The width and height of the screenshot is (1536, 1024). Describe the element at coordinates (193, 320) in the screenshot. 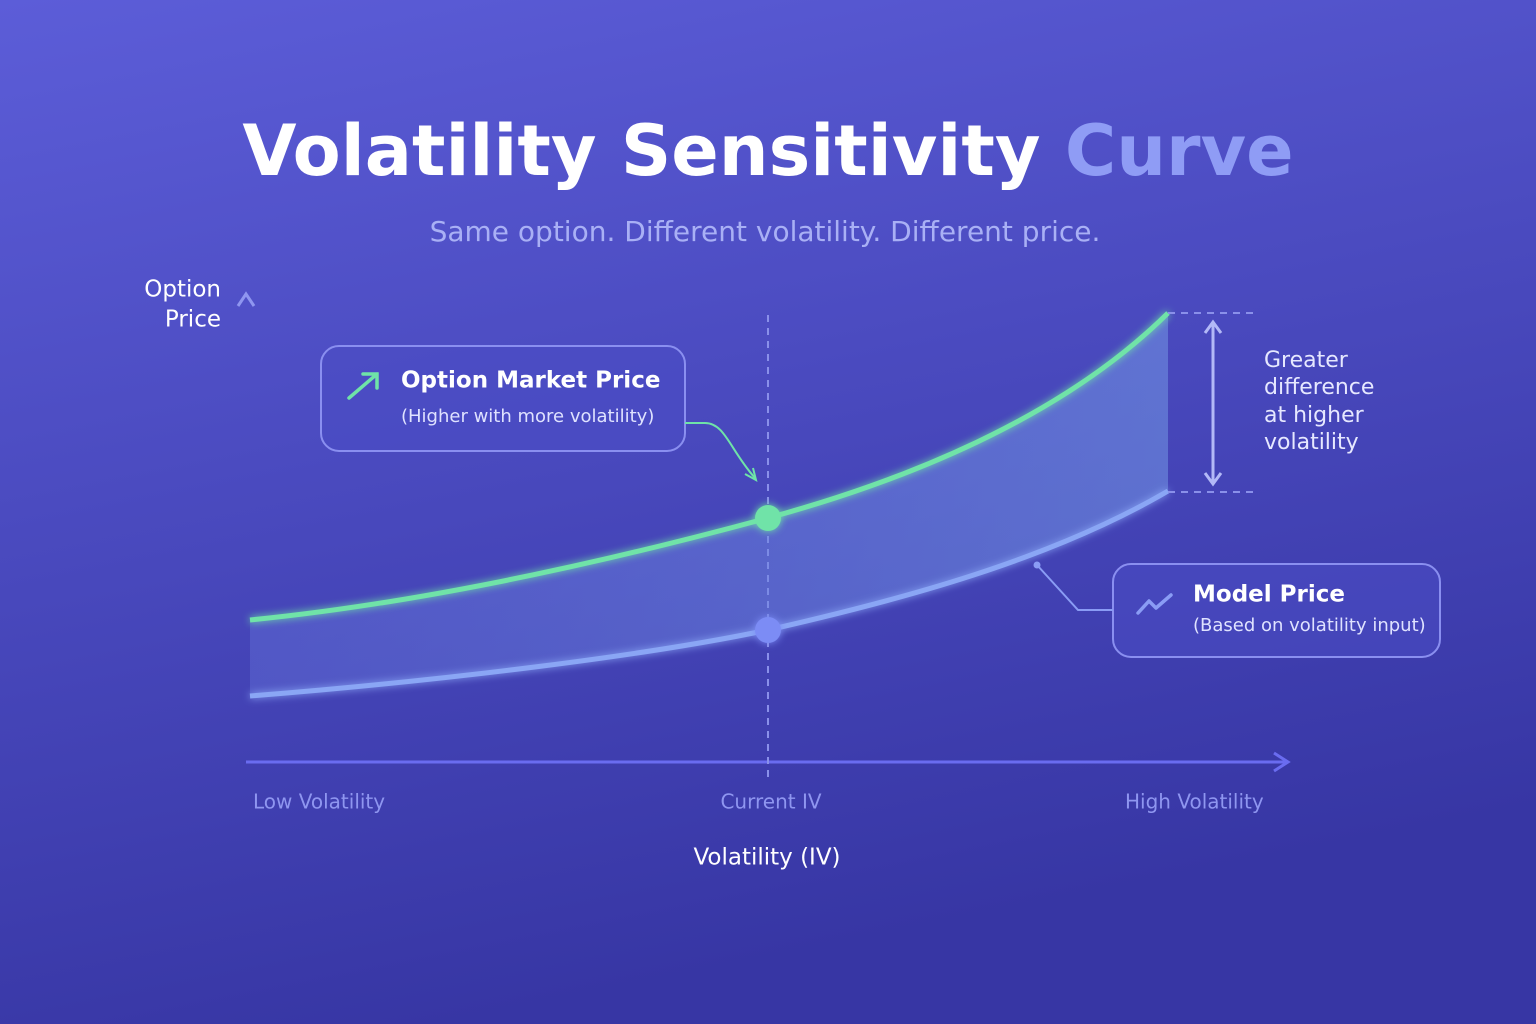

I see `y-axis-label: Price` at that location.